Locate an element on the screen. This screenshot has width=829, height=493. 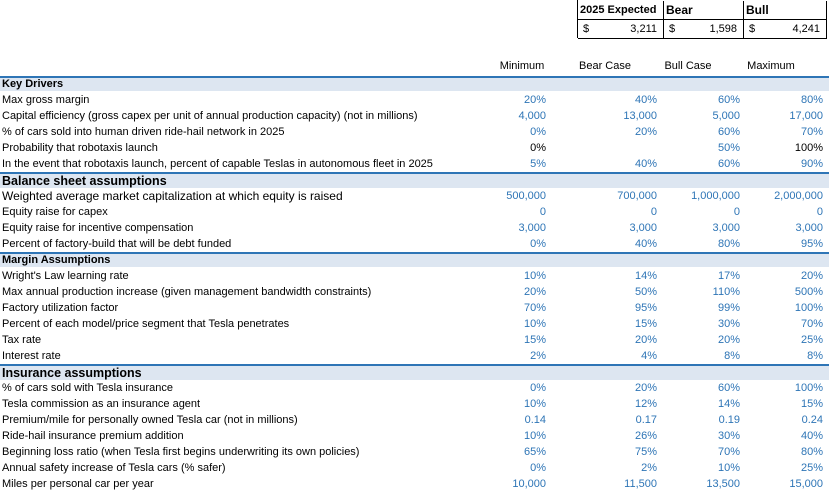
expected-value-cell: $ 3,211 is located at coordinates (621, 29).